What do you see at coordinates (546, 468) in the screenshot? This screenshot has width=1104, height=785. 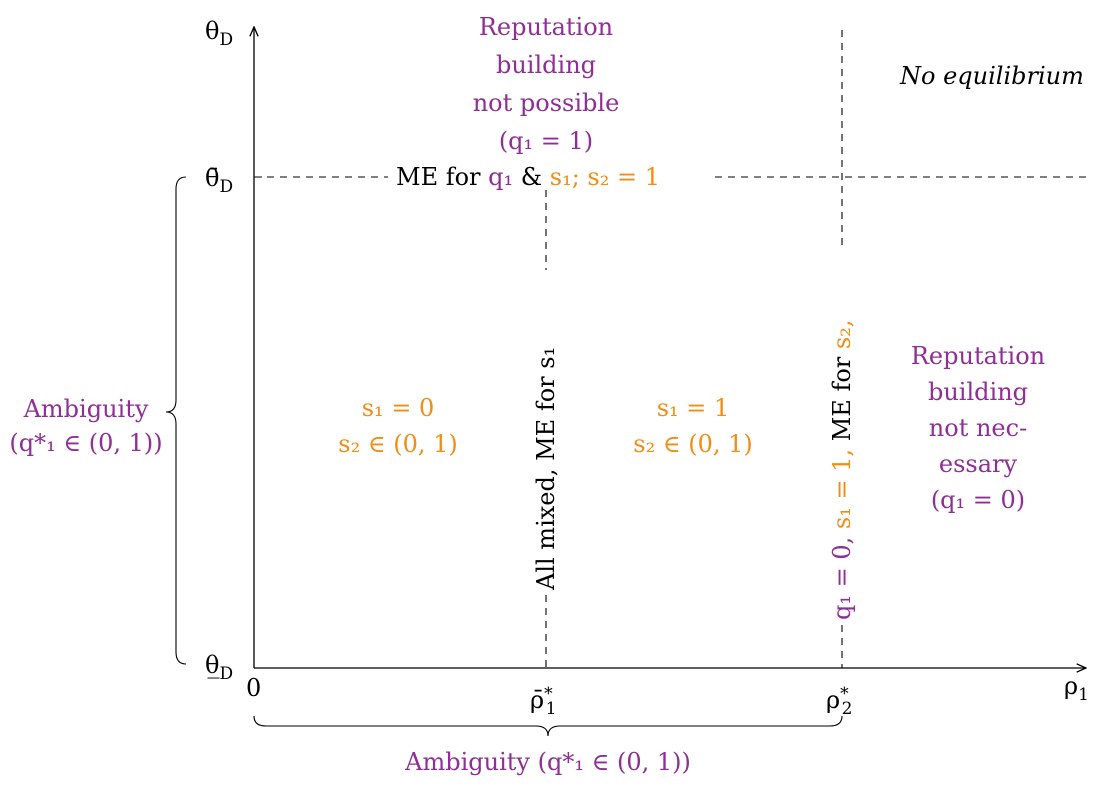 I see `vertical-middle-label: All mixed, ME for s₁` at bounding box center [546, 468].